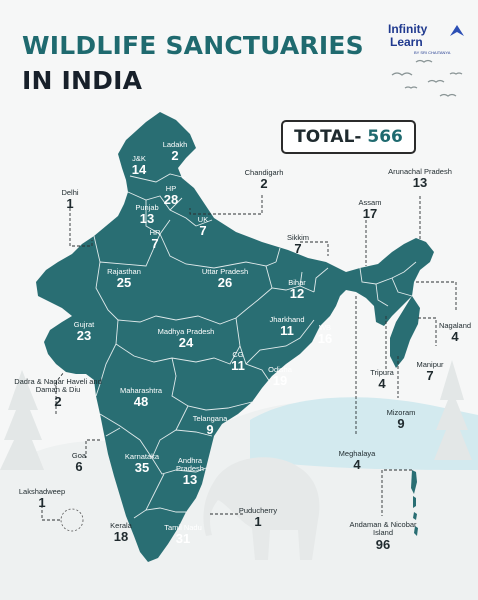 This screenshot has height=600, width=478. Describe the element at coordinates (401, 412) in the screenshot. I see `state-name: Mizoram` at that location.